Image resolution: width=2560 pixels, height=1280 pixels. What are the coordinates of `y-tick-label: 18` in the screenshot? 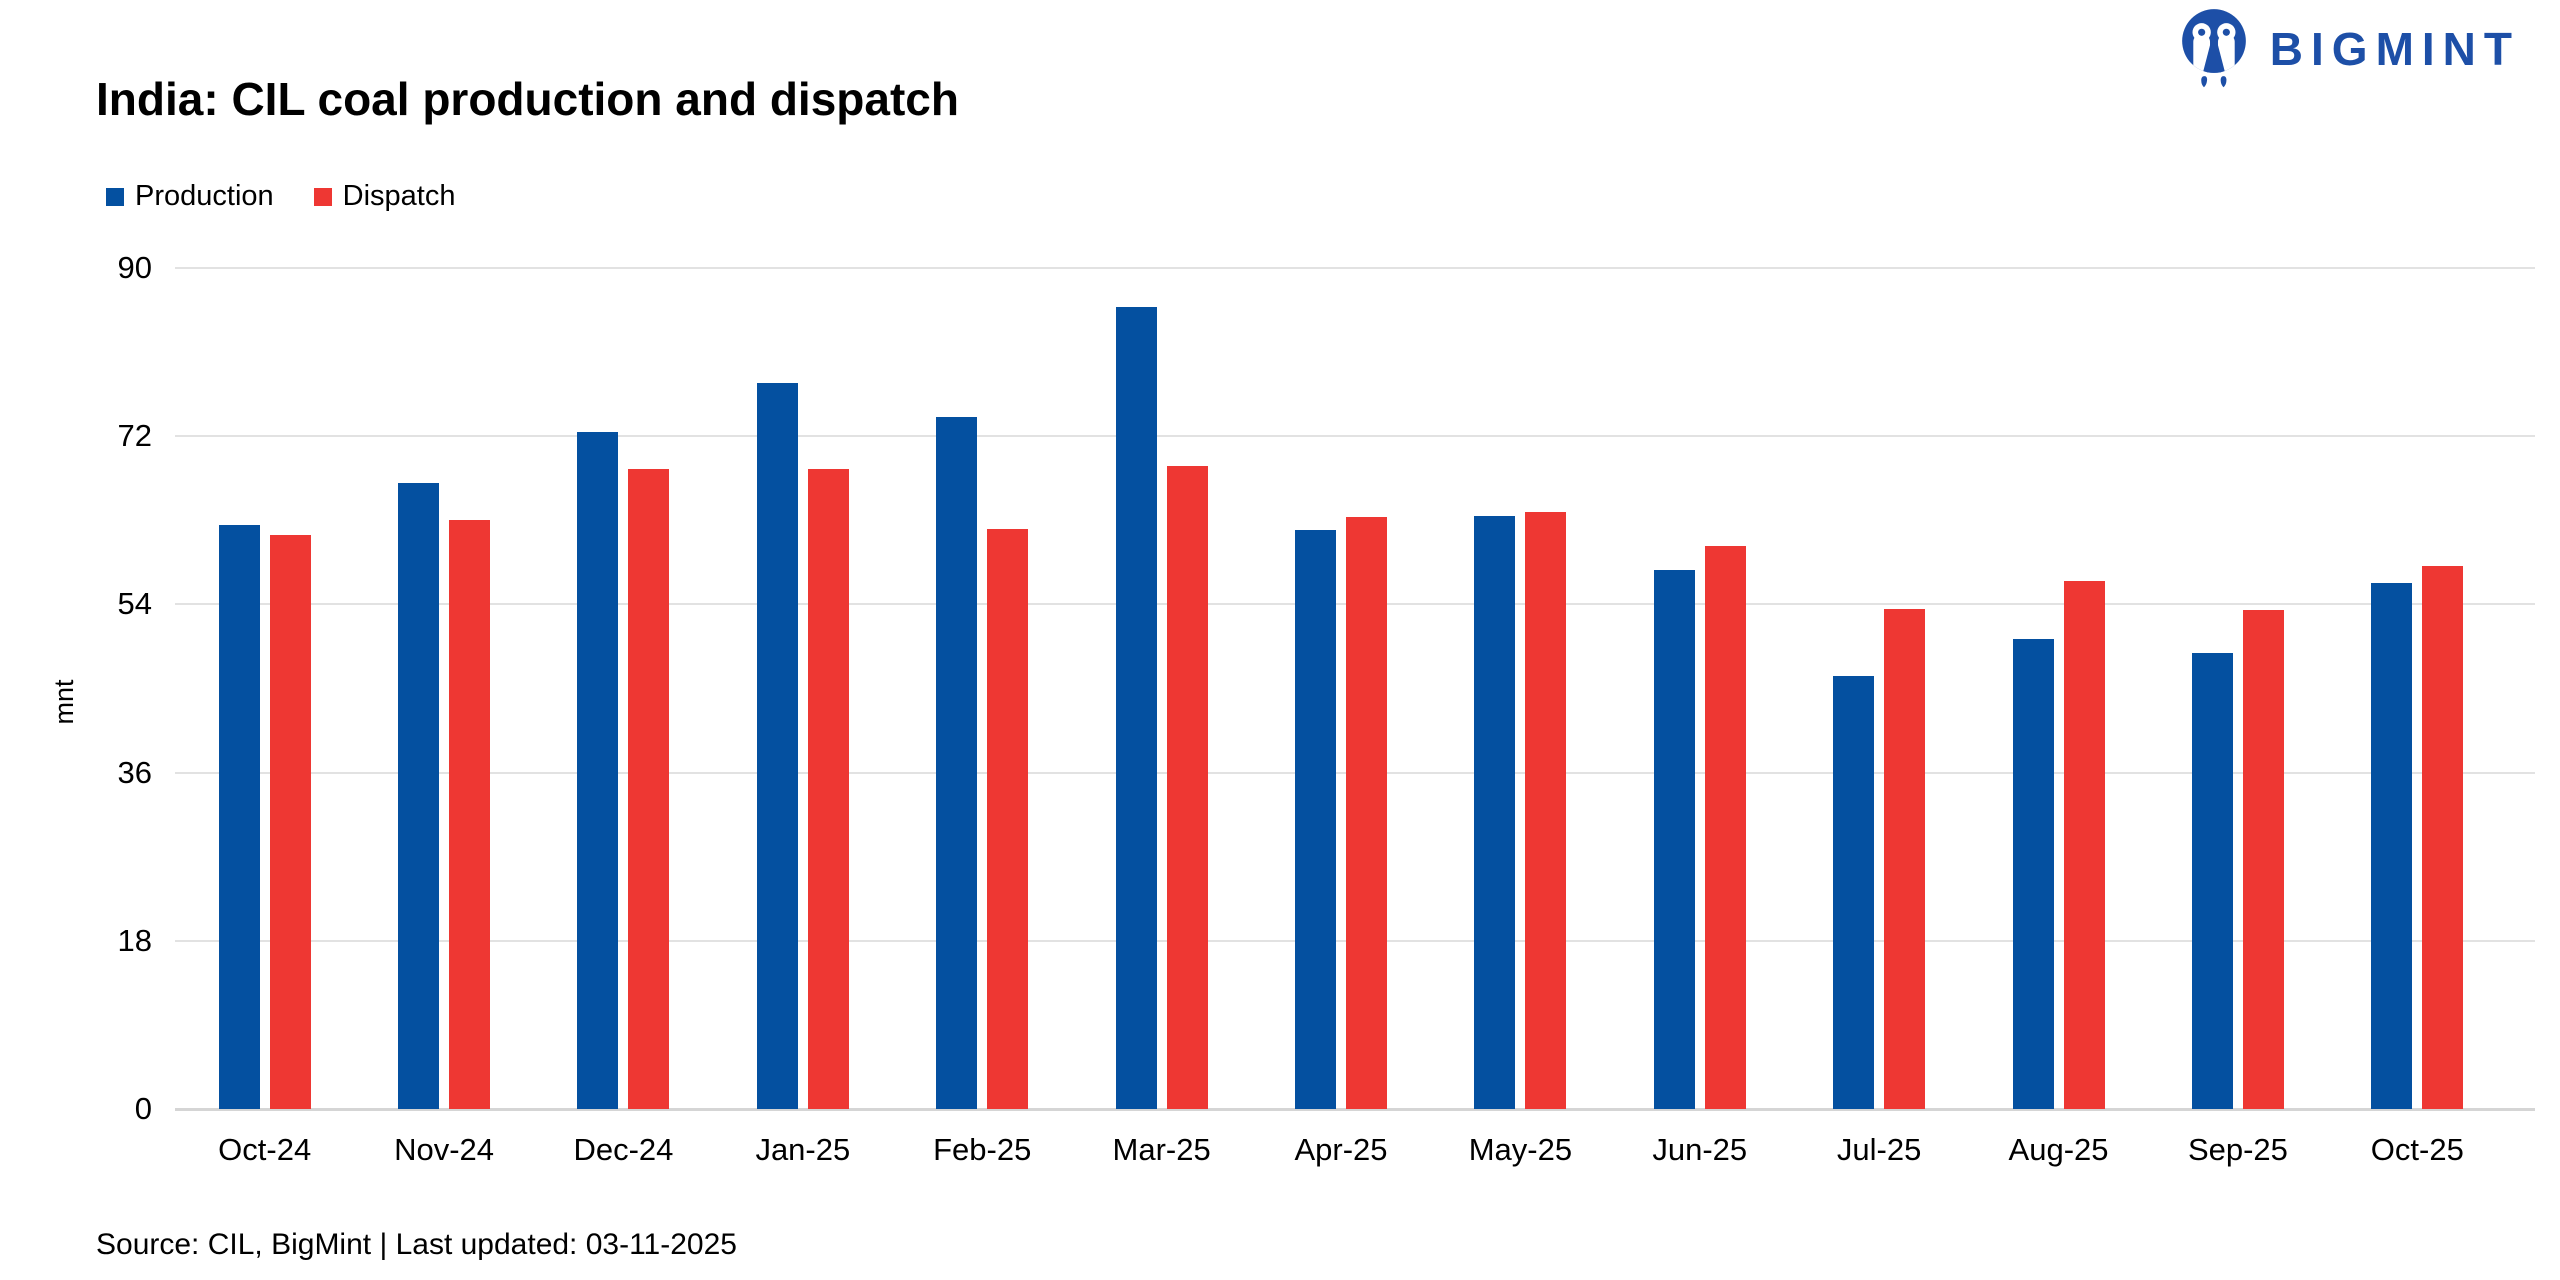 It's located at (134, 940).